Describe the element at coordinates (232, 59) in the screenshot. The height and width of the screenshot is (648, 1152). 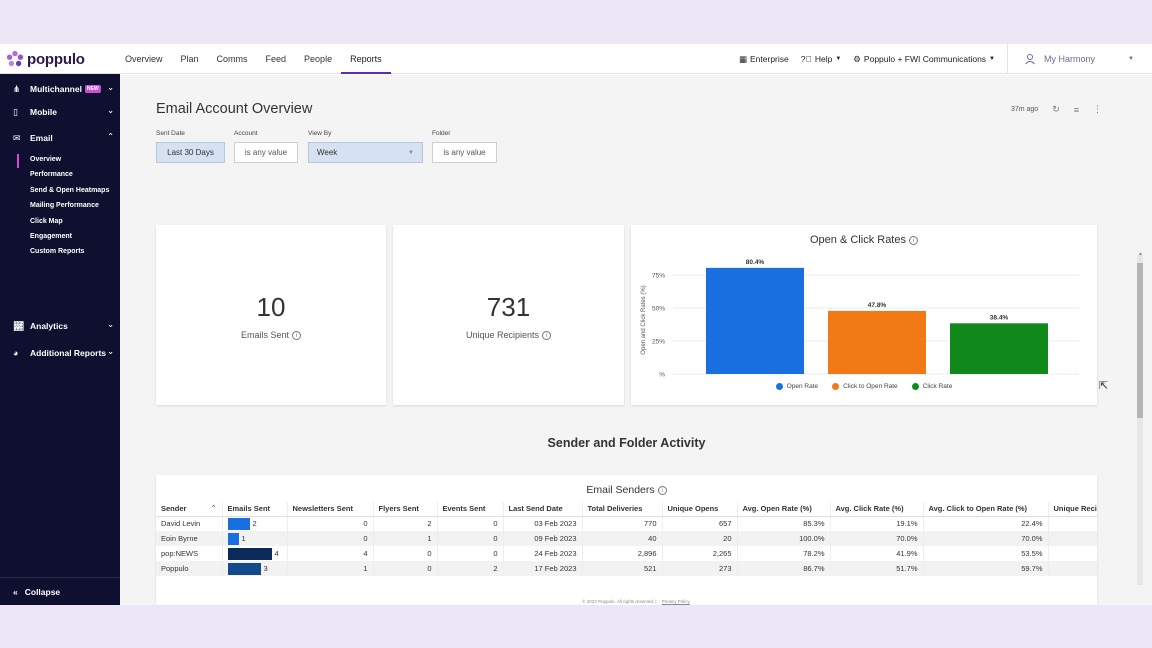
I see `nav-tab-comms: Comms` at that location.